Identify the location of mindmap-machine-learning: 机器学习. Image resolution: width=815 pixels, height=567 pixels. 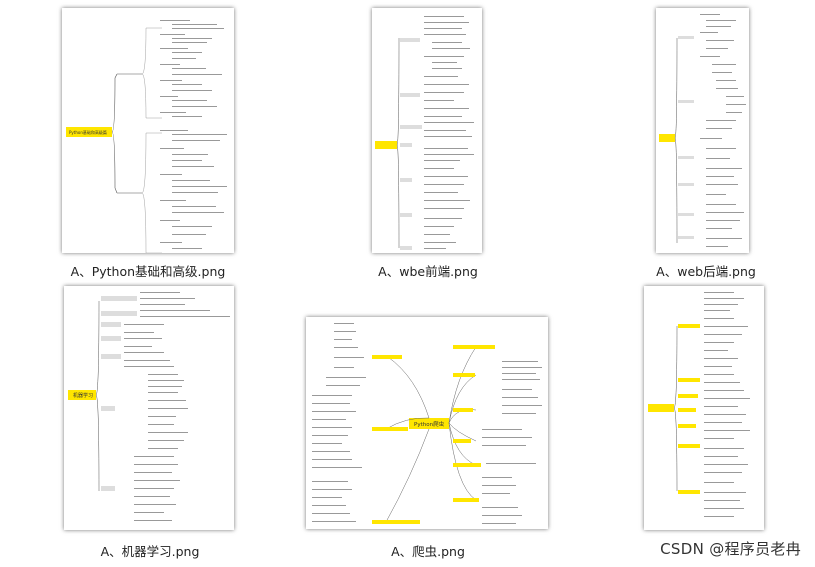
(149, 406).